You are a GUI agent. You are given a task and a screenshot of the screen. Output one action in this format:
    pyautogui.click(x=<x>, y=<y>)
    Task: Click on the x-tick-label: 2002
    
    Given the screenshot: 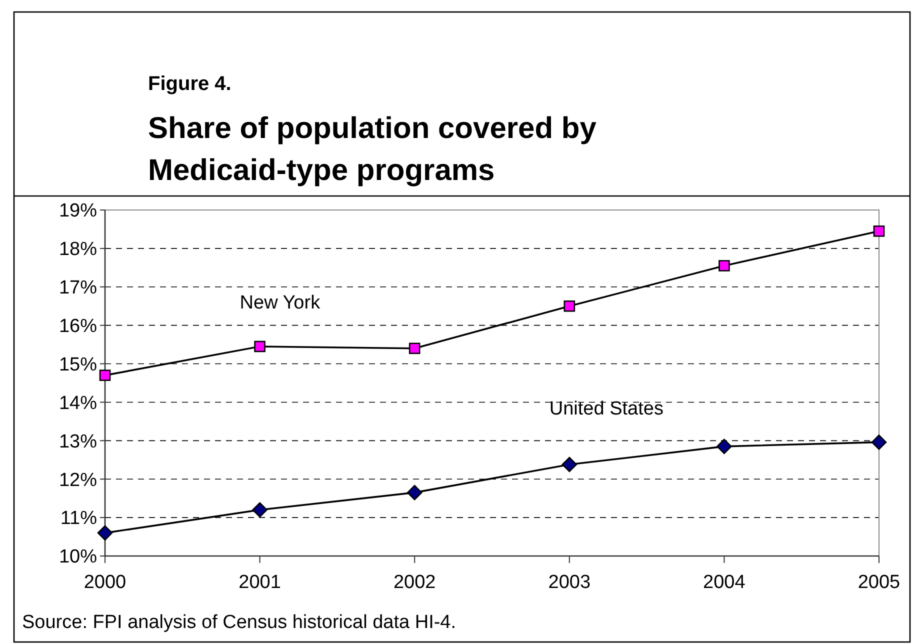 What is the action you would take?
    pyautogui.click(x=414, y=582)
    